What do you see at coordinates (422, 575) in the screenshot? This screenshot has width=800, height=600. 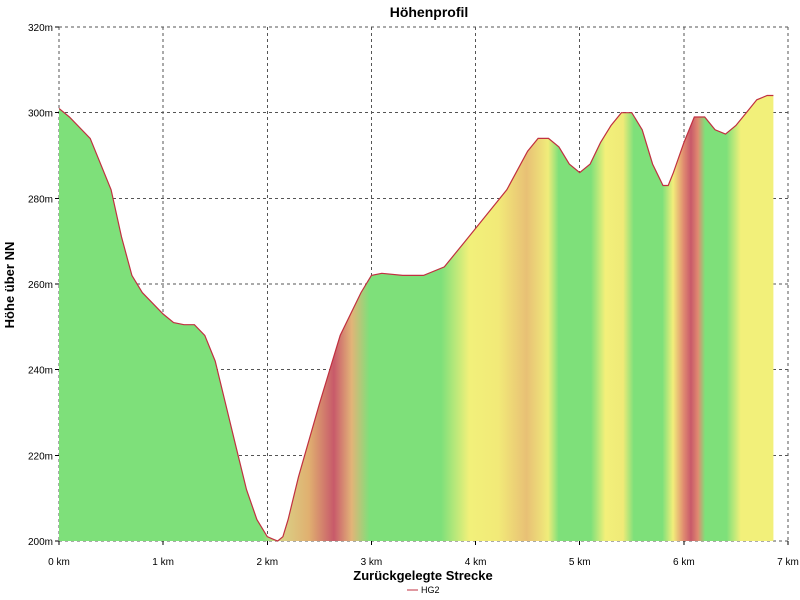 I see `x-axis-label: Zurückgelegte Strecke` at bounding box center [422, 575].